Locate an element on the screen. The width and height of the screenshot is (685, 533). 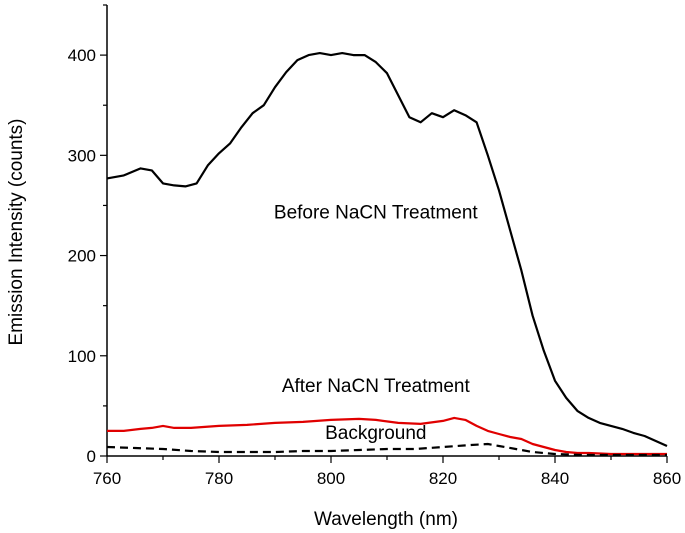
series-line-after-nacn-treatment is located at coordinates (387, 436).